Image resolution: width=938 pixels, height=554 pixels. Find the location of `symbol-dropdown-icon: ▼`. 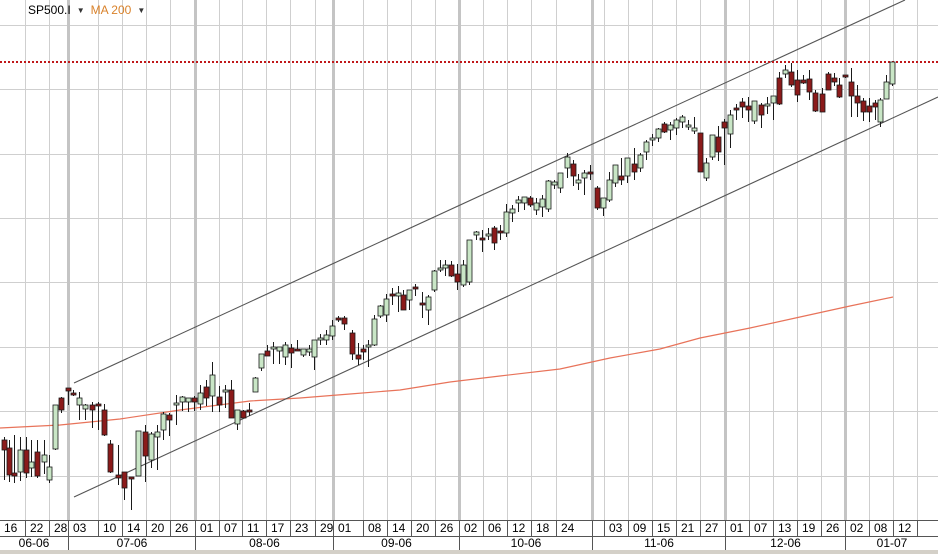

symbol-dropdown-icon: ▼ is located at coordinates (80, 10).